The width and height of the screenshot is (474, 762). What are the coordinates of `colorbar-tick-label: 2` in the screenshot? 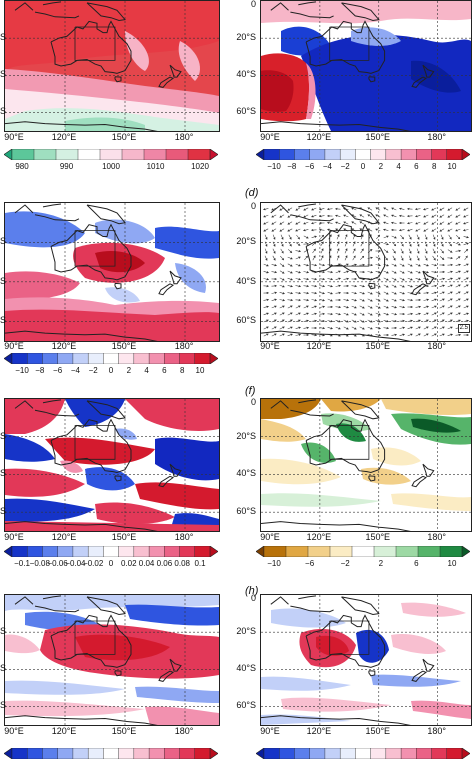 It's located at (129, 370).